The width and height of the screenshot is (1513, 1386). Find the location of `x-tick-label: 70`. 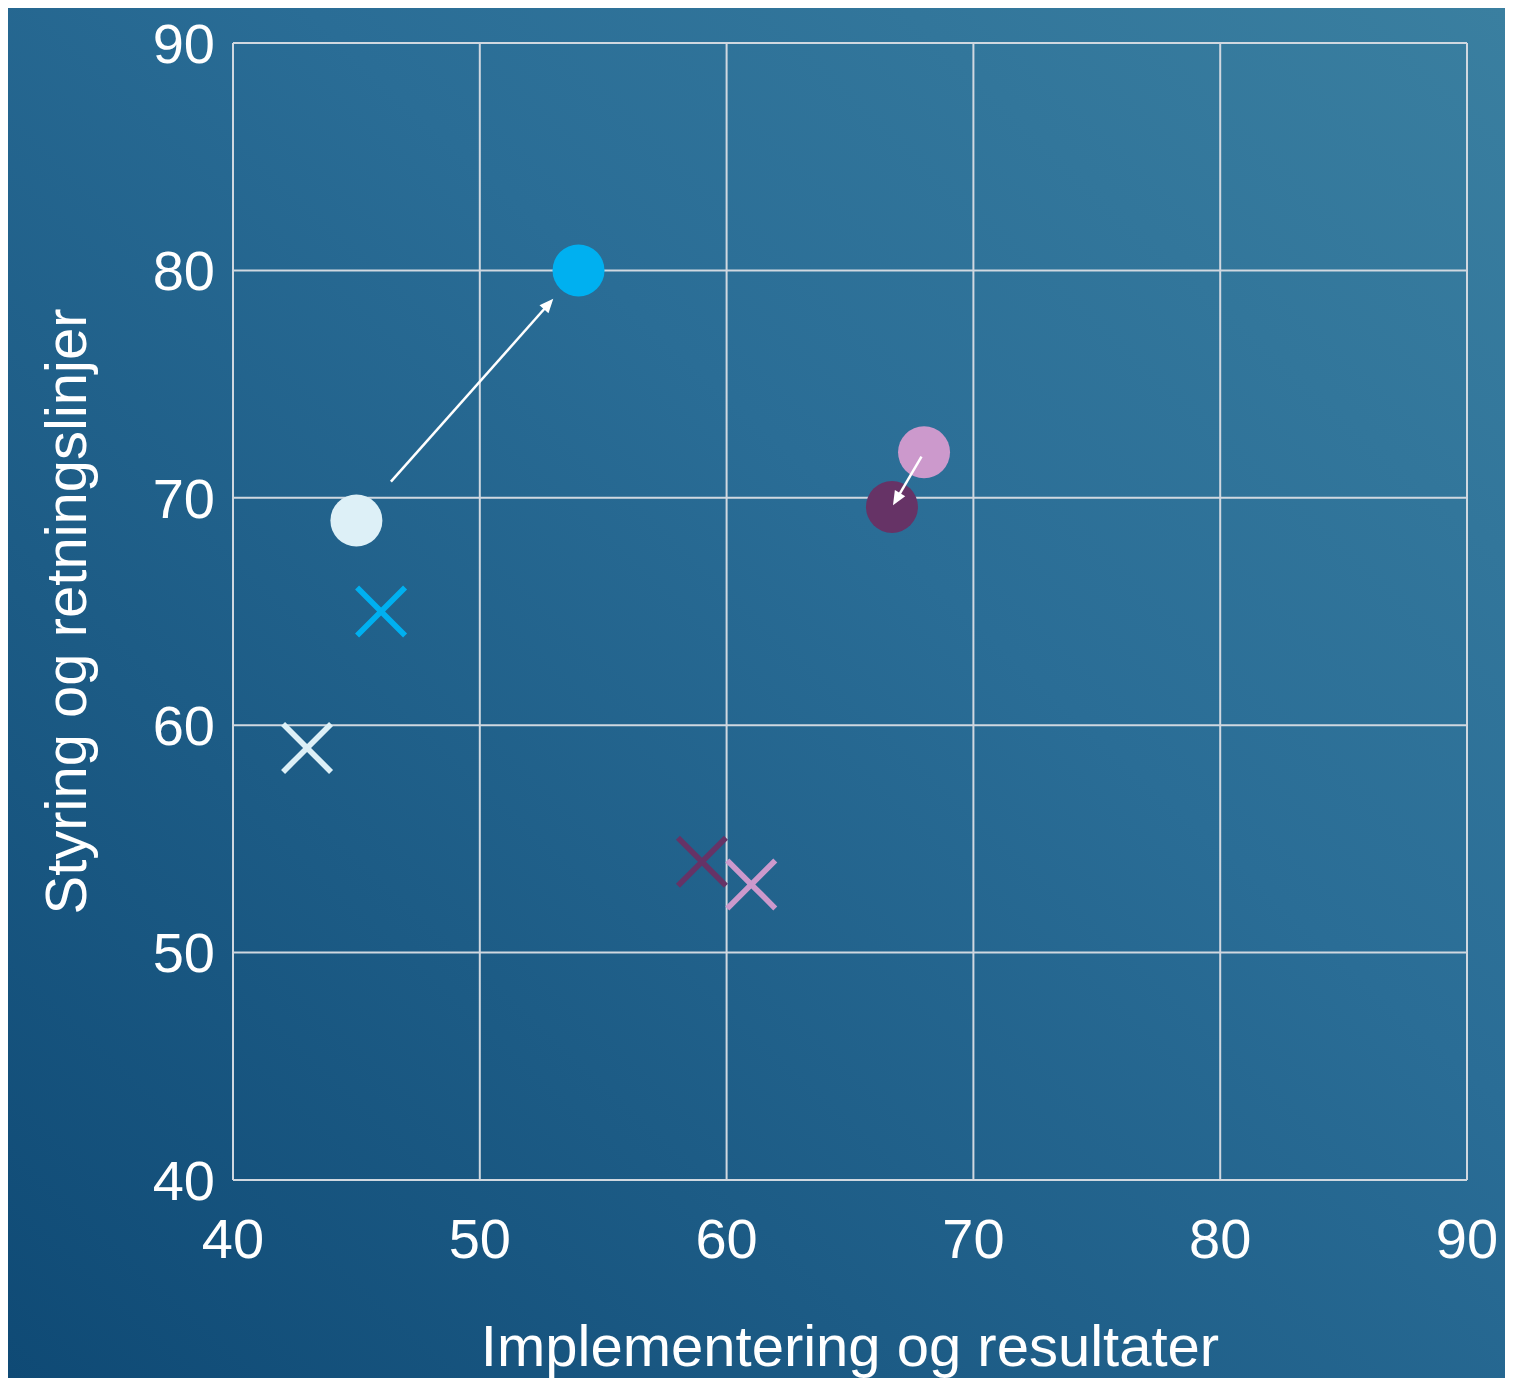

x-tick-label: 70 is located at coordinates (973, 1238).